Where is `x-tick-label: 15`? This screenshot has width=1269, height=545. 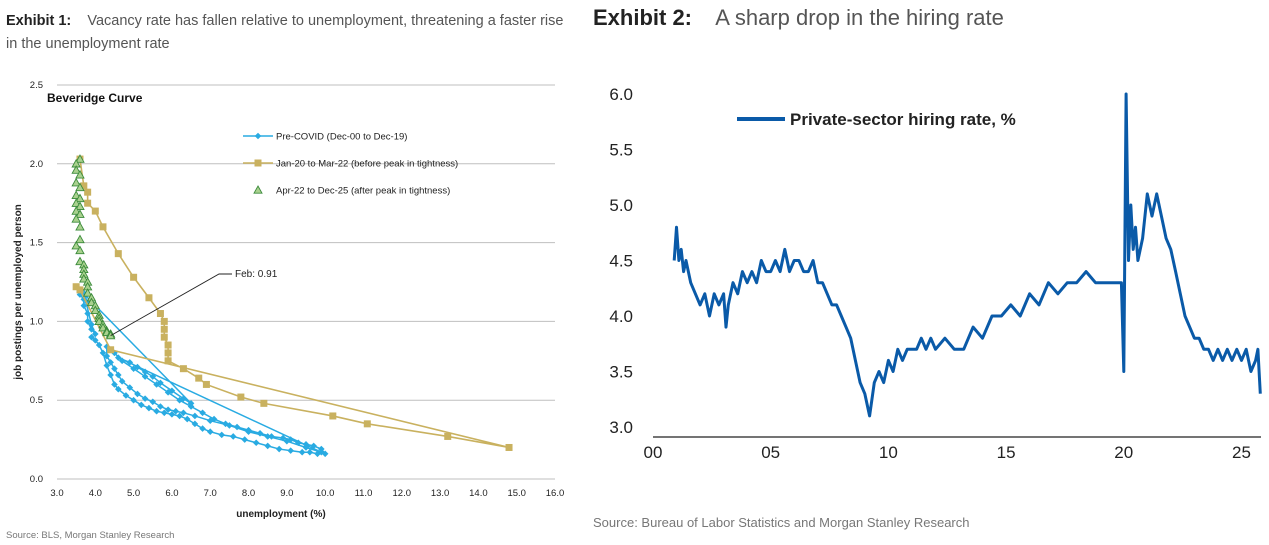 x-tick-label: 15 is located at coordinates (1006, 452).